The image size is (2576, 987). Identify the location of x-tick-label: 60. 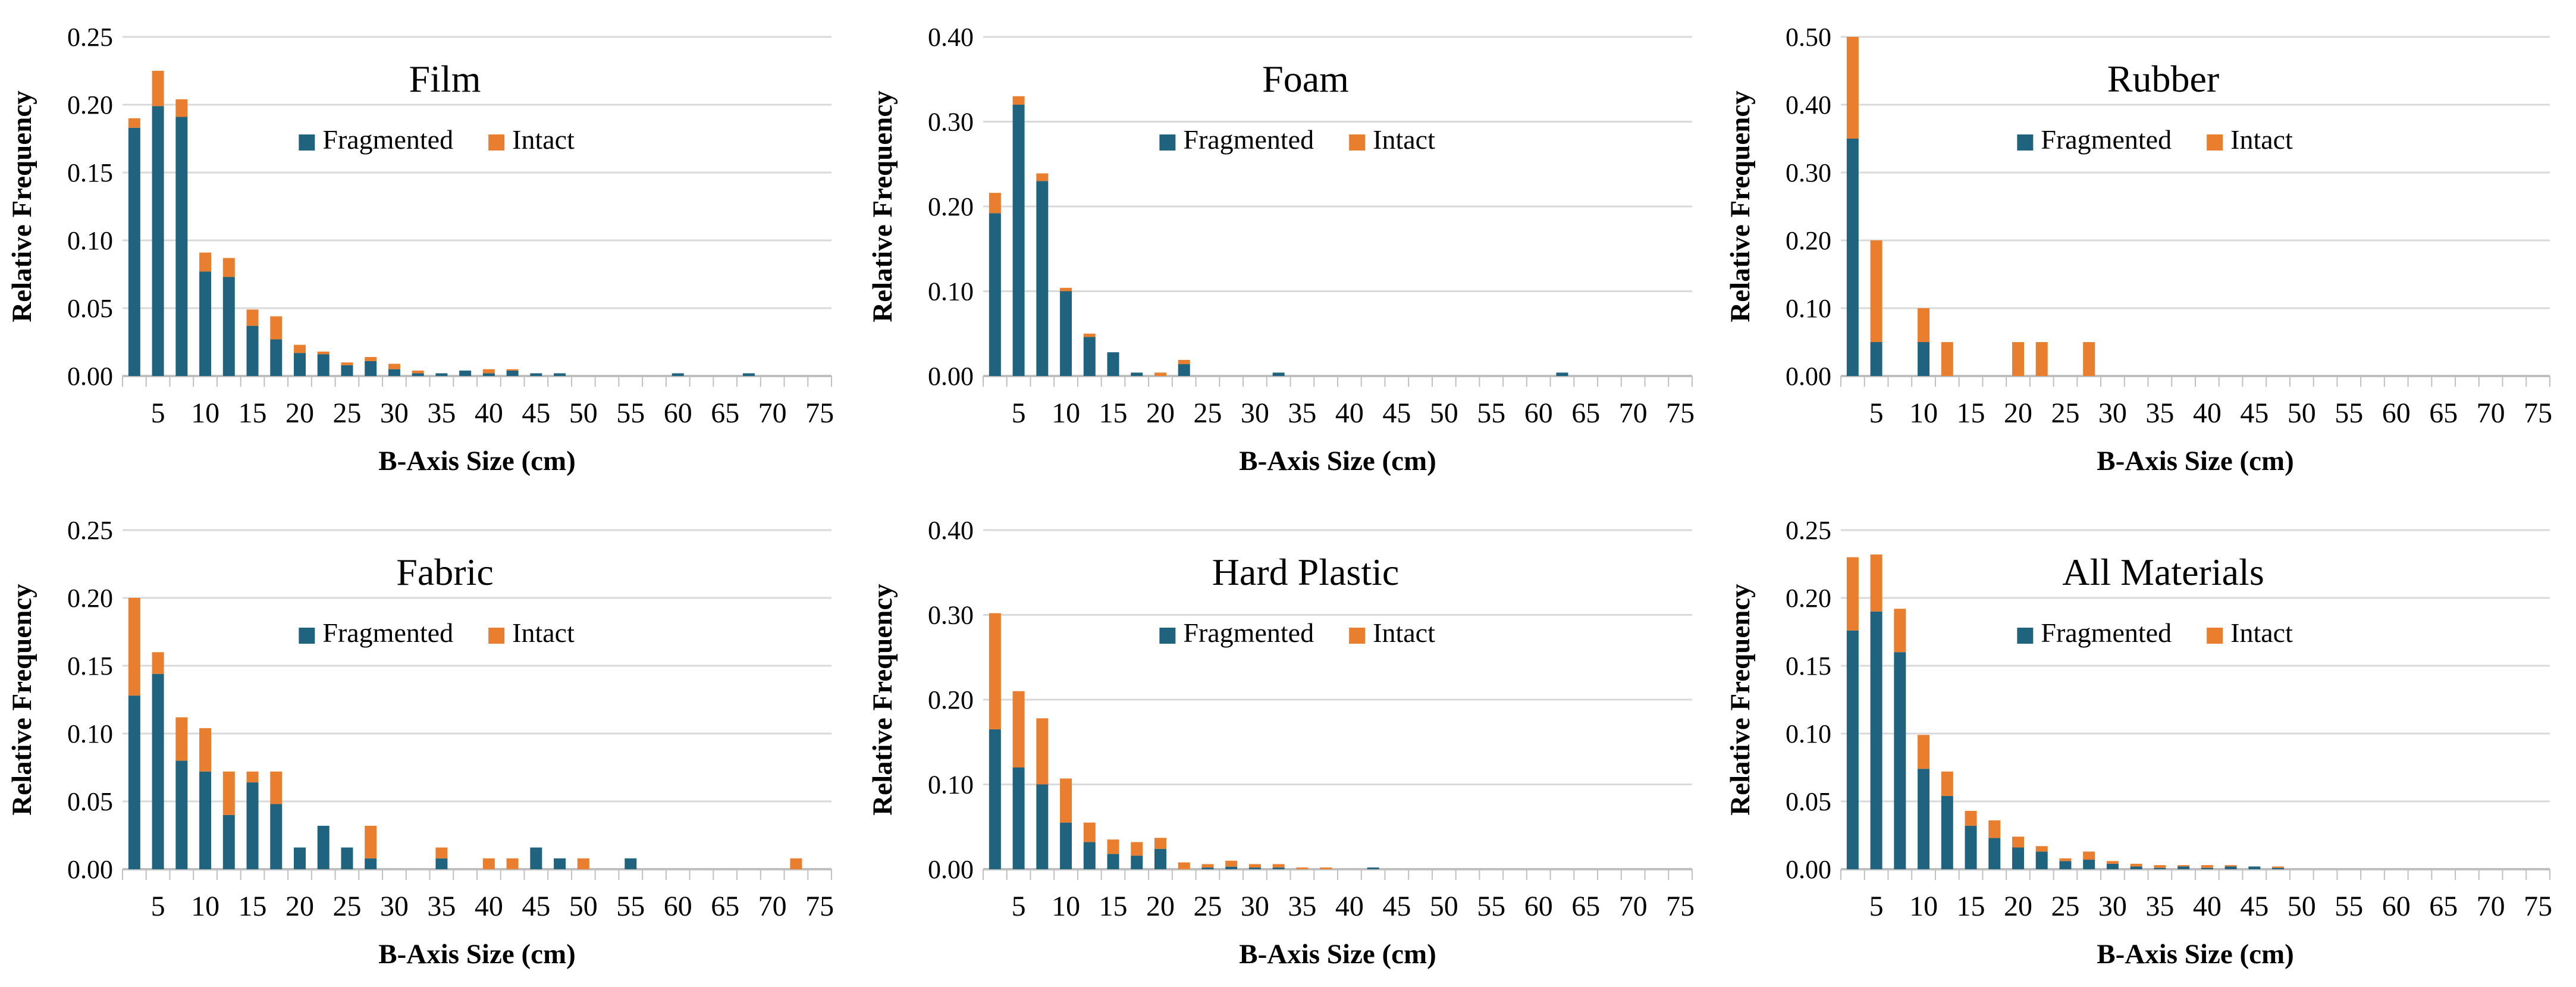
(678, 906).